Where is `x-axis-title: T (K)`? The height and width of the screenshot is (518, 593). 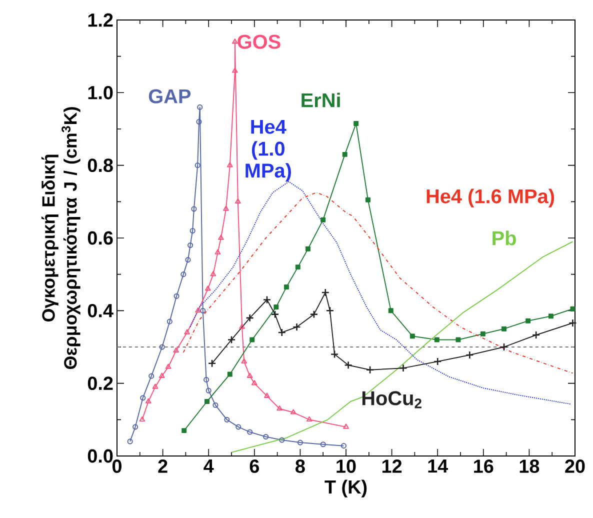
x-axis-title: T (K) is located at coordinates (345, 489).